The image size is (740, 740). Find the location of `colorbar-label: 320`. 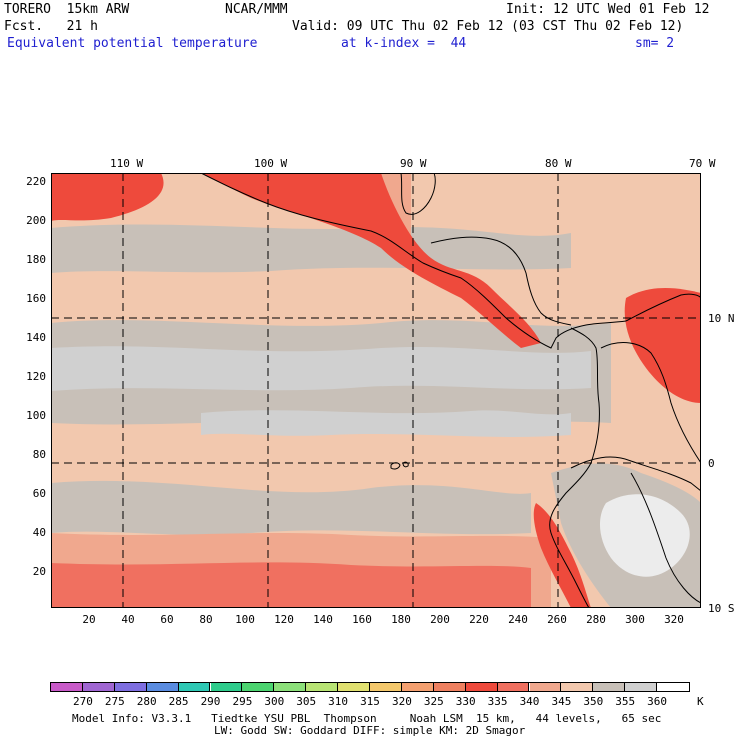

colorbar-label: 320 is located at coordinates (401, 701).